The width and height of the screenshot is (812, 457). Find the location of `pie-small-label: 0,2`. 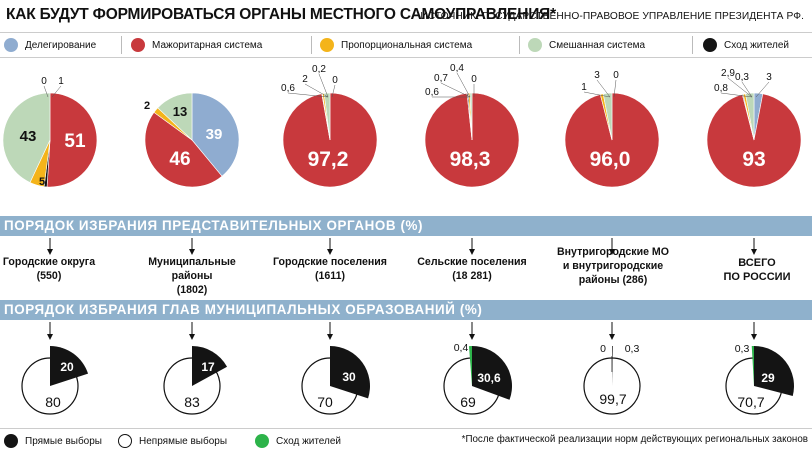

pie-small-label: 0,2 is located at coordinates (319, 69).